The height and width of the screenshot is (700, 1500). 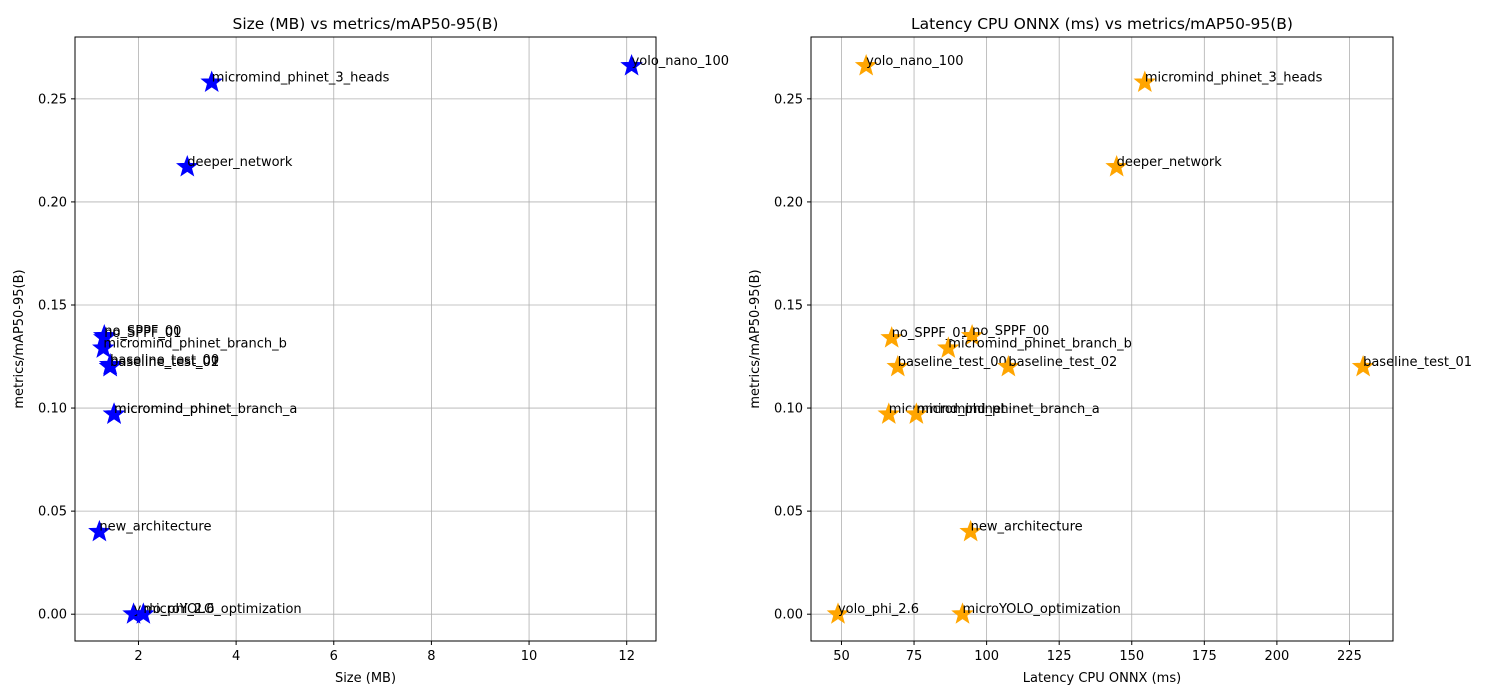 What do you see at coordinates (172, 409) in the screenshot?
I see `point-label: micromind_phinet` at bounding box center [172, 409].